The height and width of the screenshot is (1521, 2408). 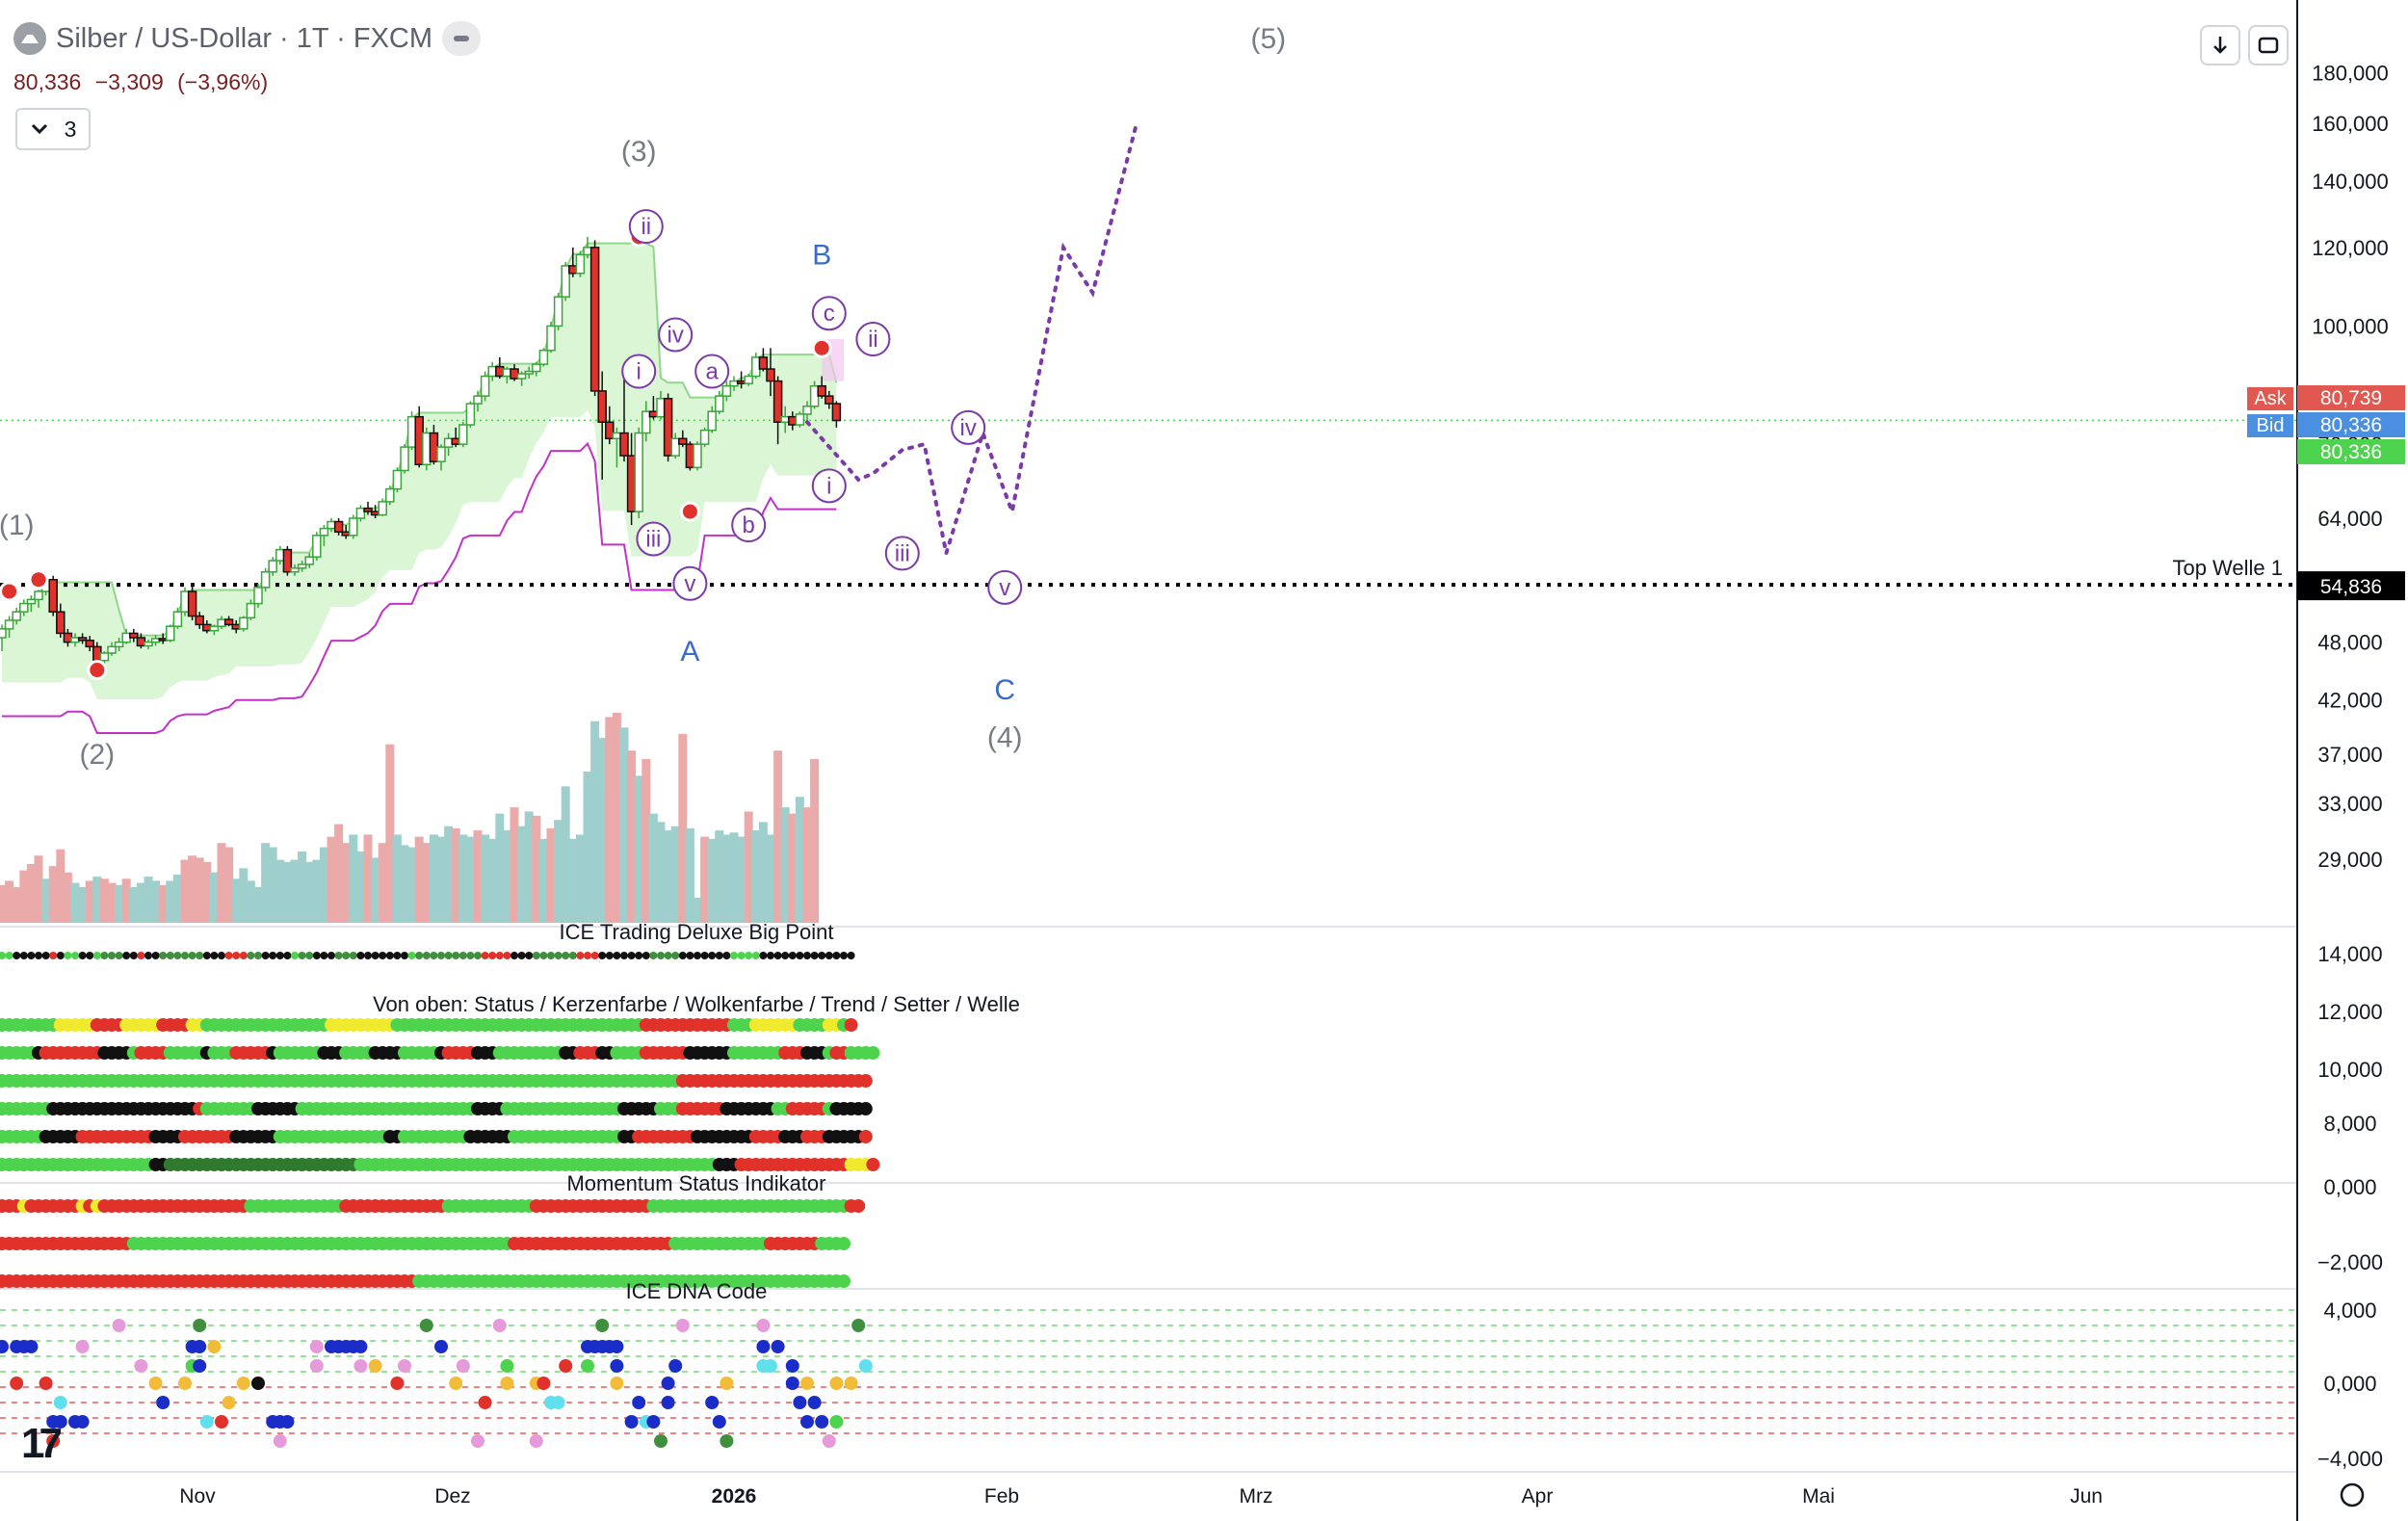 I want to click on x-tick-label: Nov, so click(x=197, y=1496).